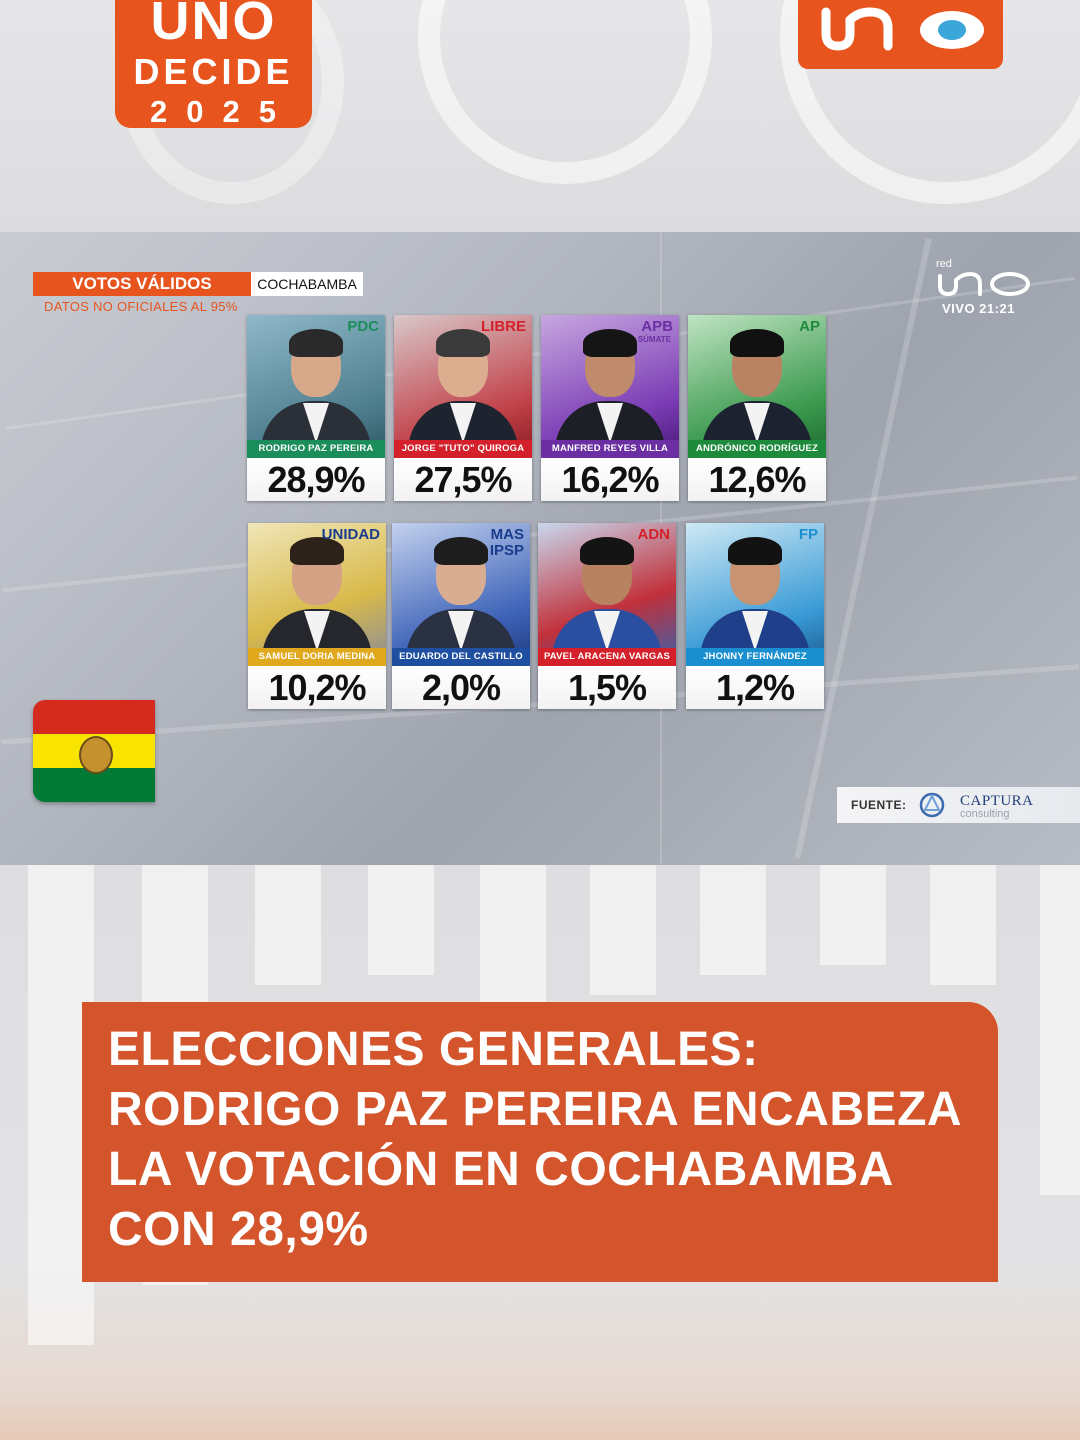 This screenshot has width=1080, height=1440. What do you see at coordinates (757, 479) in the screenshot?
I see `candidate-percent: 12,6%` at bounding box center [757, 479].